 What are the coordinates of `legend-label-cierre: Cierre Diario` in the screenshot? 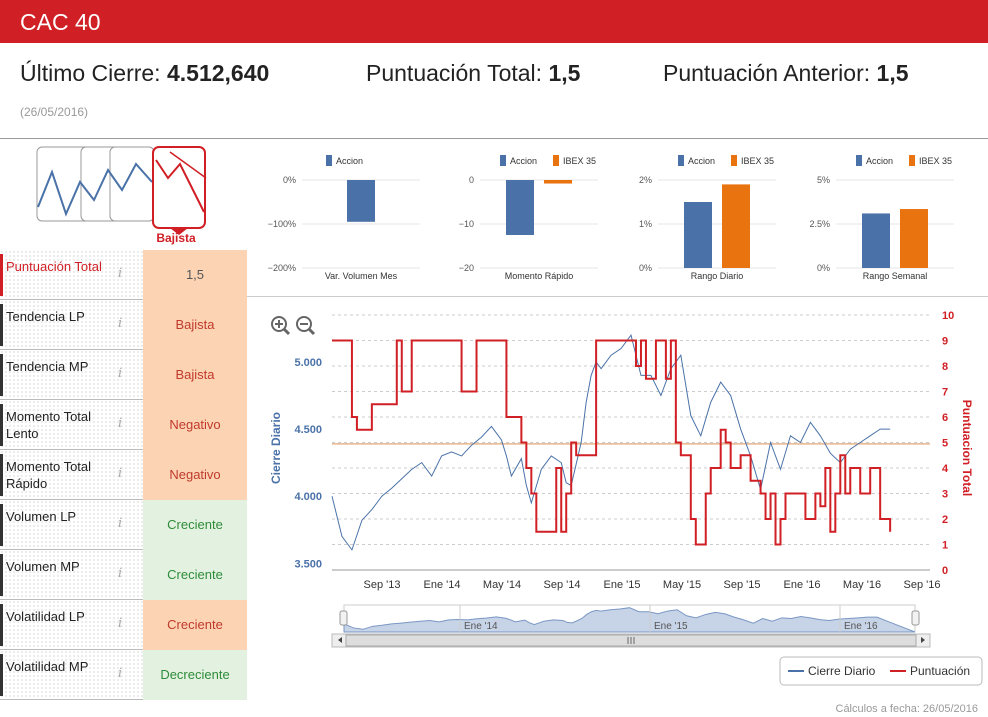 It's located at (842, 671).